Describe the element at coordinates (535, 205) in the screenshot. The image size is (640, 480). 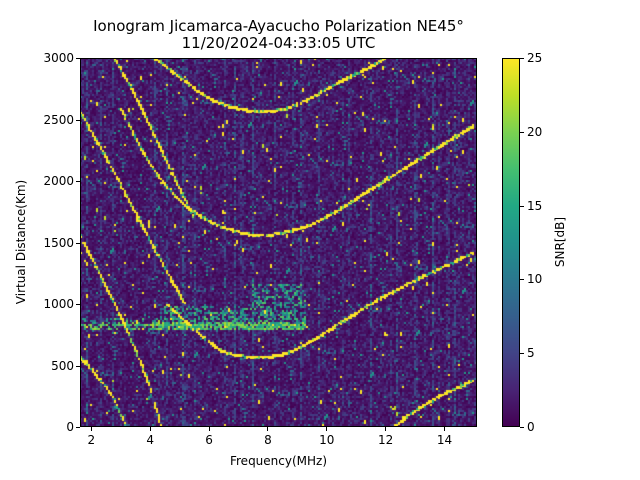
I see `colorbar-tick-label: 15` at that location.